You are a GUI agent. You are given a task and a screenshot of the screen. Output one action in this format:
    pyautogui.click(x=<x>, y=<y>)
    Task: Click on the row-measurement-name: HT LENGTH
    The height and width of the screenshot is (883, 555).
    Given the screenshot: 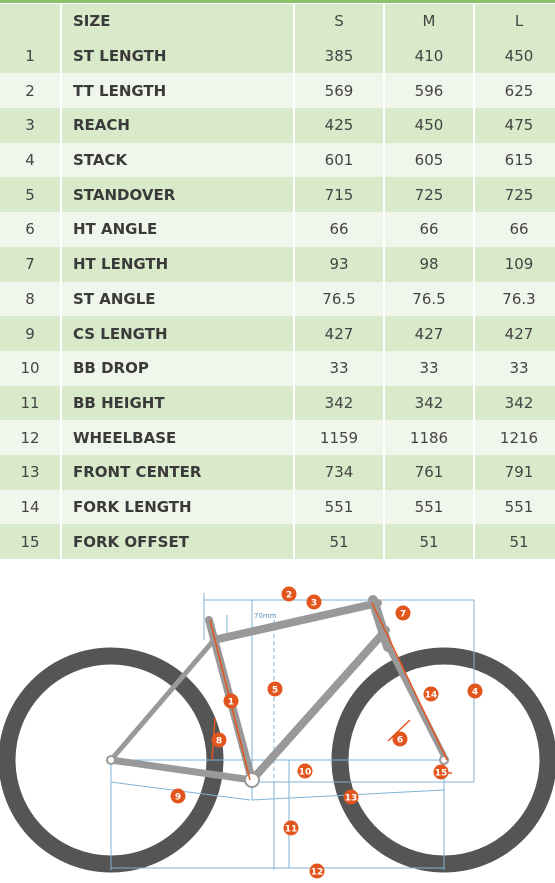 What is the action you would take?
    pyautogui.click(x=178, y=264)
    